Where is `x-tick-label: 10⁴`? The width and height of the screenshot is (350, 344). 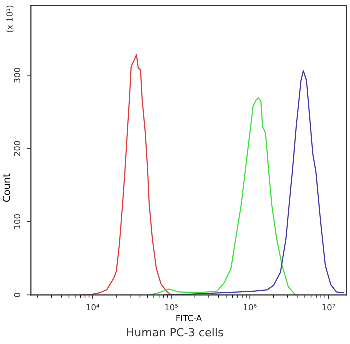 x-tick-label: 10⁴ is located at coordinates (93, 307).